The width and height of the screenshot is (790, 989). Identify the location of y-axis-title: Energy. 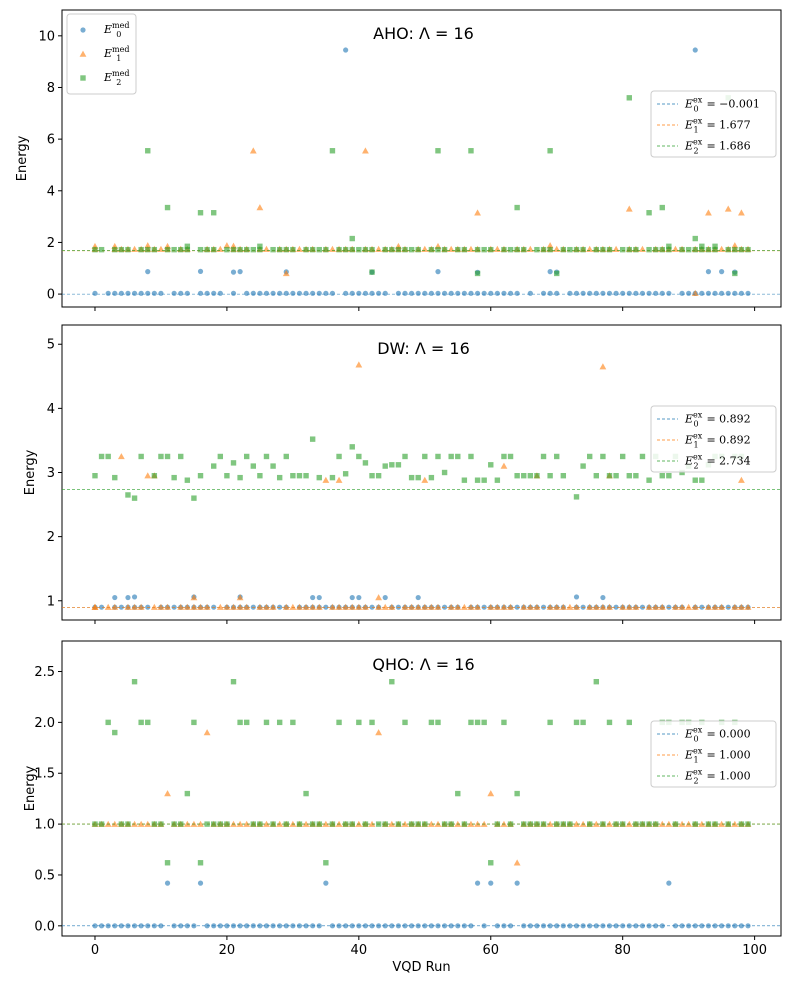
(22, 158).